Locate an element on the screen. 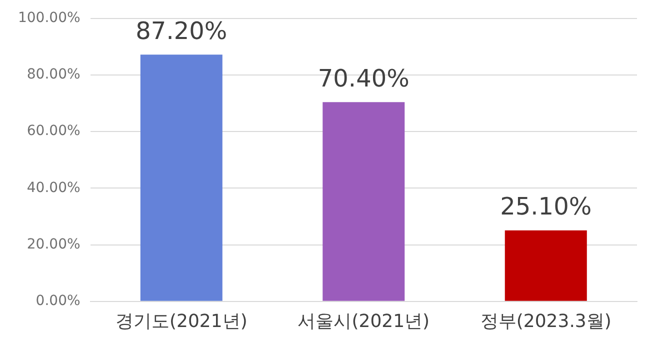 The image size is (645, 347). y-tick-label: 80.00% is located at coordinates (53, 74).